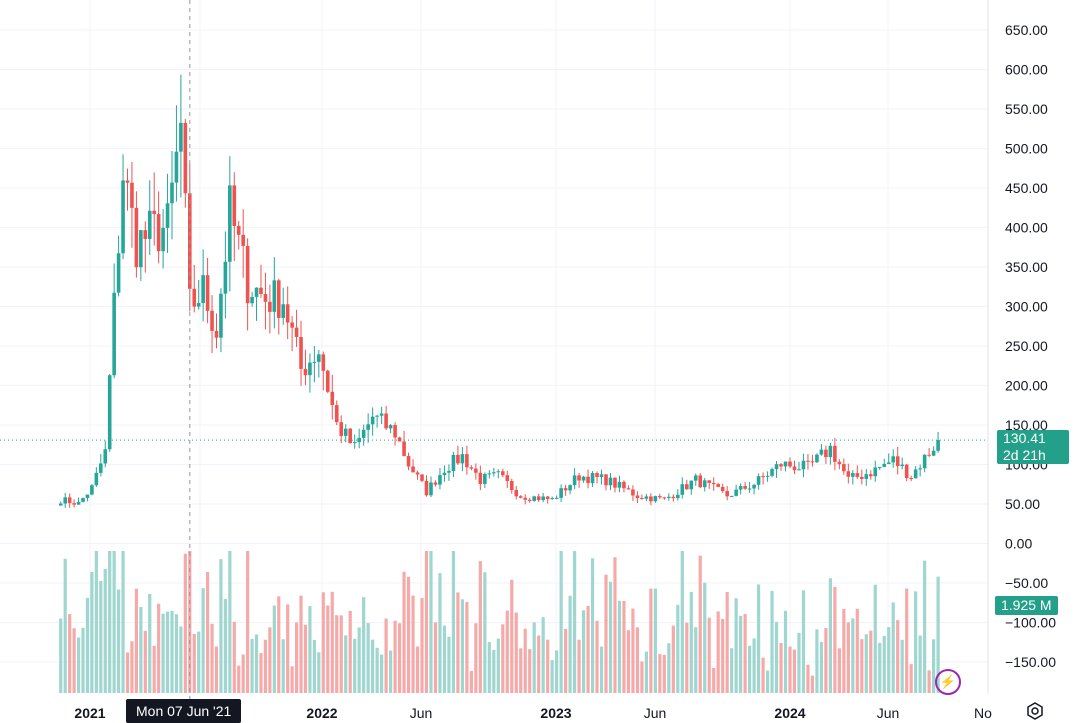 The height and width of the screenshot is (723, 1080). Describe the element at coordinates (1024, 455) in the screenshot. I see `bar-countdown: 2d 21h` at that location.